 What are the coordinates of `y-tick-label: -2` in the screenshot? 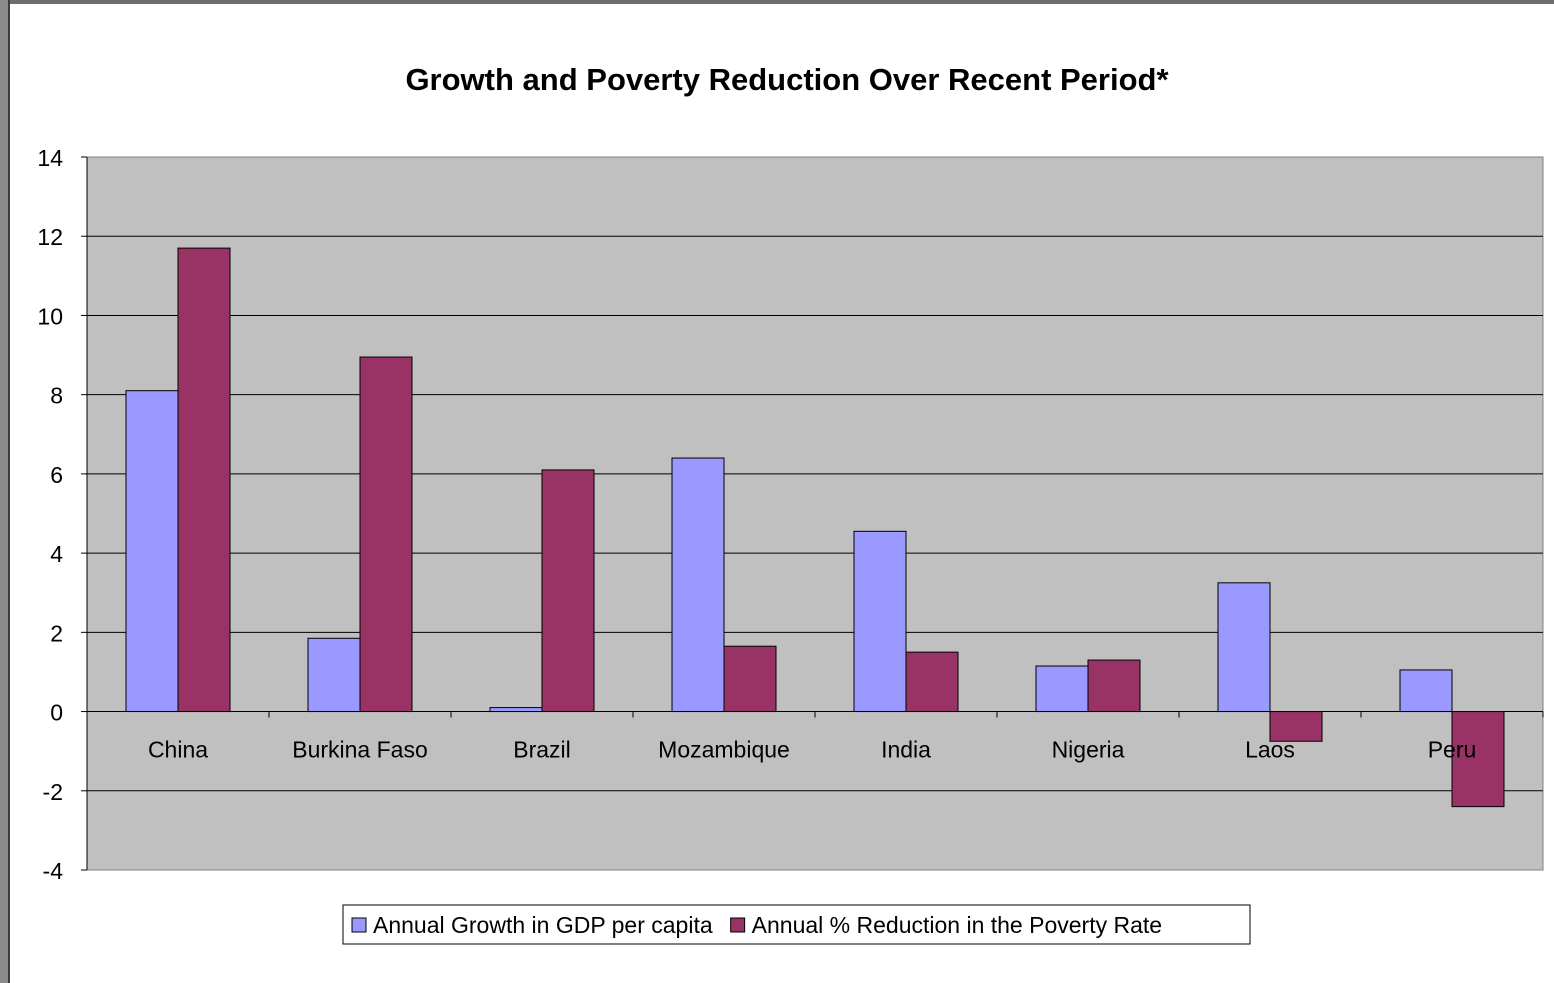 It's located at (53, 792).